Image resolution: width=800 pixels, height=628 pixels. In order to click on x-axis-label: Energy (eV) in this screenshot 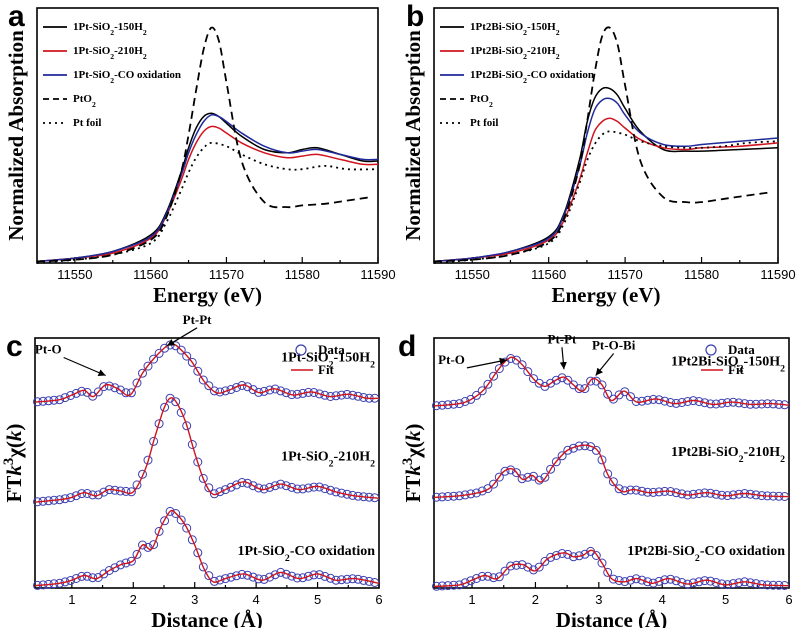, I will do `click(207, 295)`.